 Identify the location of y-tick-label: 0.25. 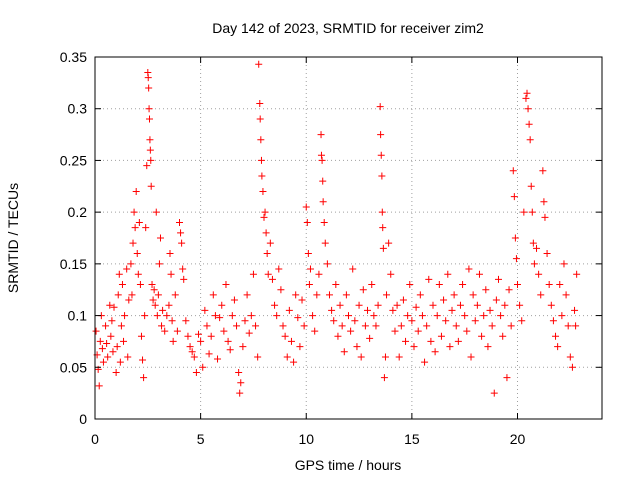
(73, 160).